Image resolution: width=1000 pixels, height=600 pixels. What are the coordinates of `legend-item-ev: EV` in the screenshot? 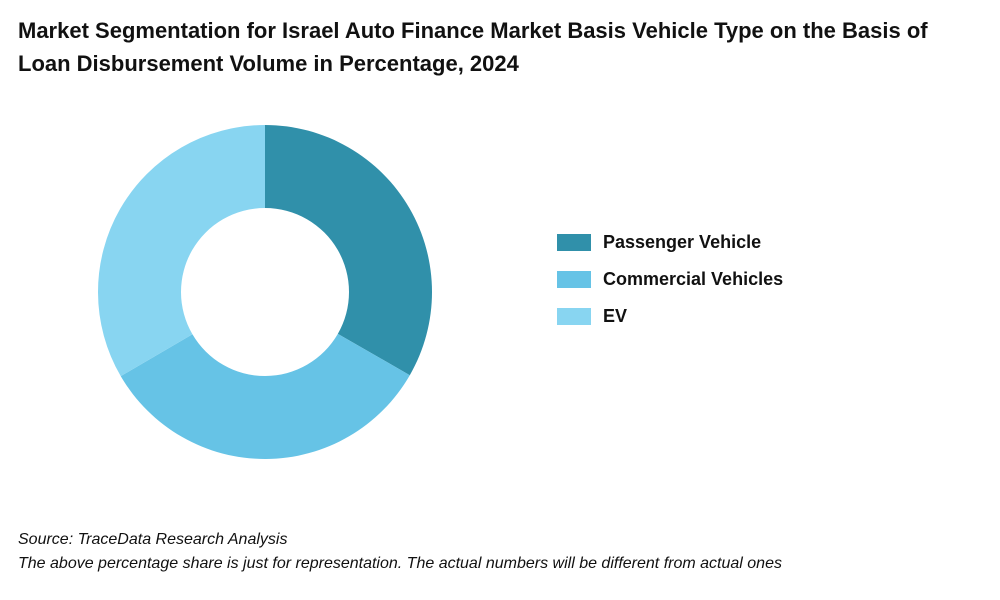 It's located at (670, 316).